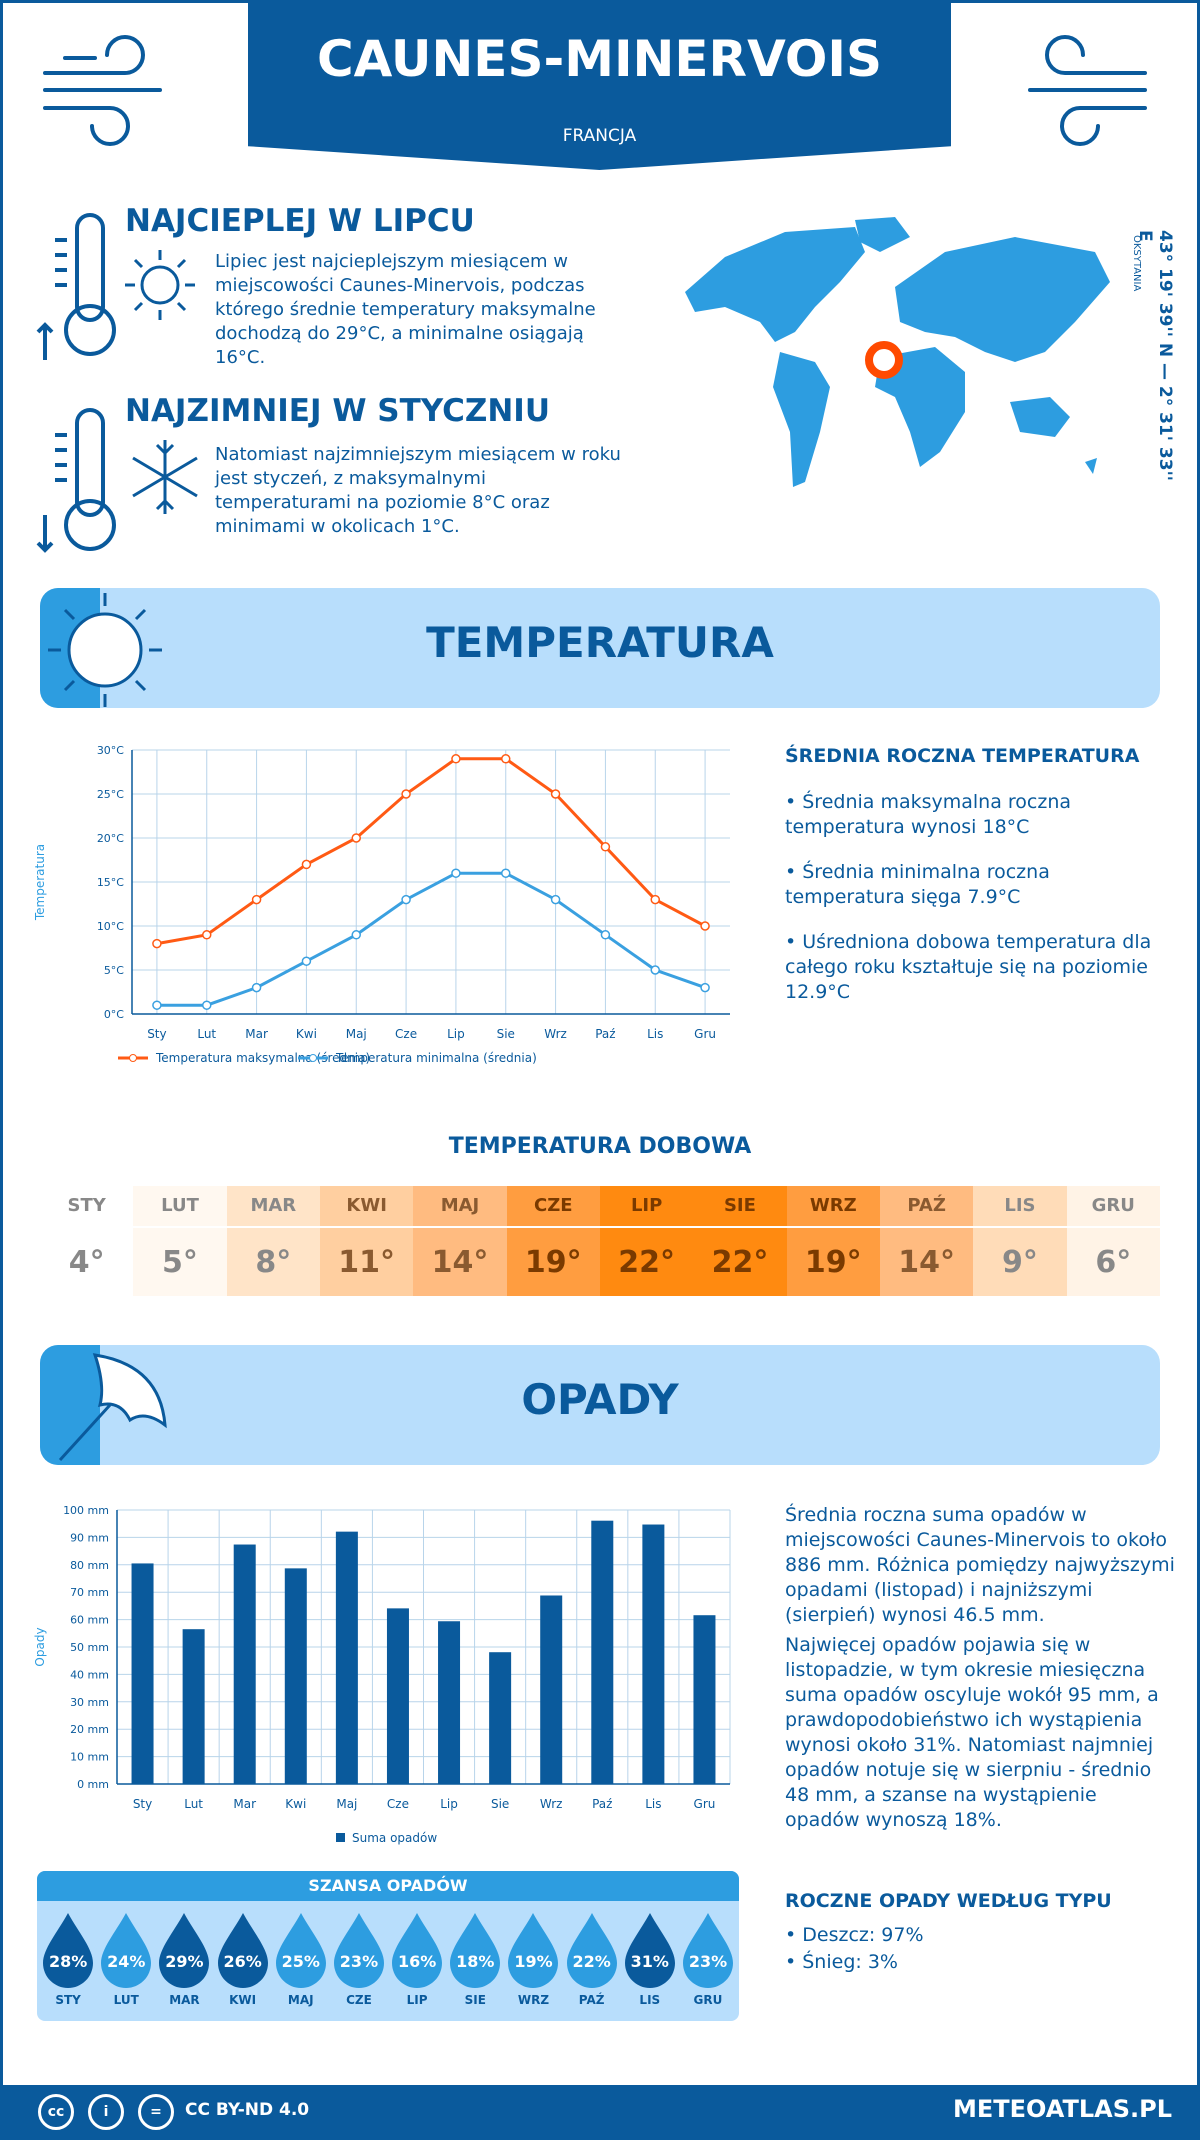  What do you see at coordinates (337, 411) in the screenshot?
I see `cold-title: NAJZIMNIEJ W STYCZNIU` at bounding box center [337, 411].